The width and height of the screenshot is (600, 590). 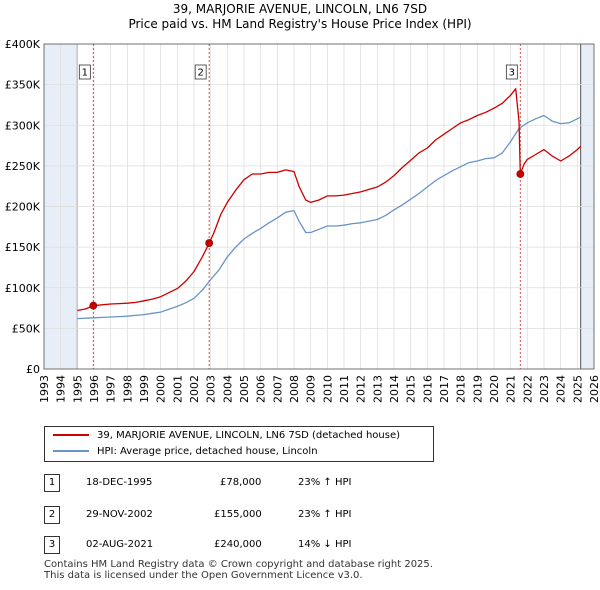 What do you see at coordinates (327, 389) in the screenshot?
I see `x-tick-label: 2010` at bounding box center [327, 389].